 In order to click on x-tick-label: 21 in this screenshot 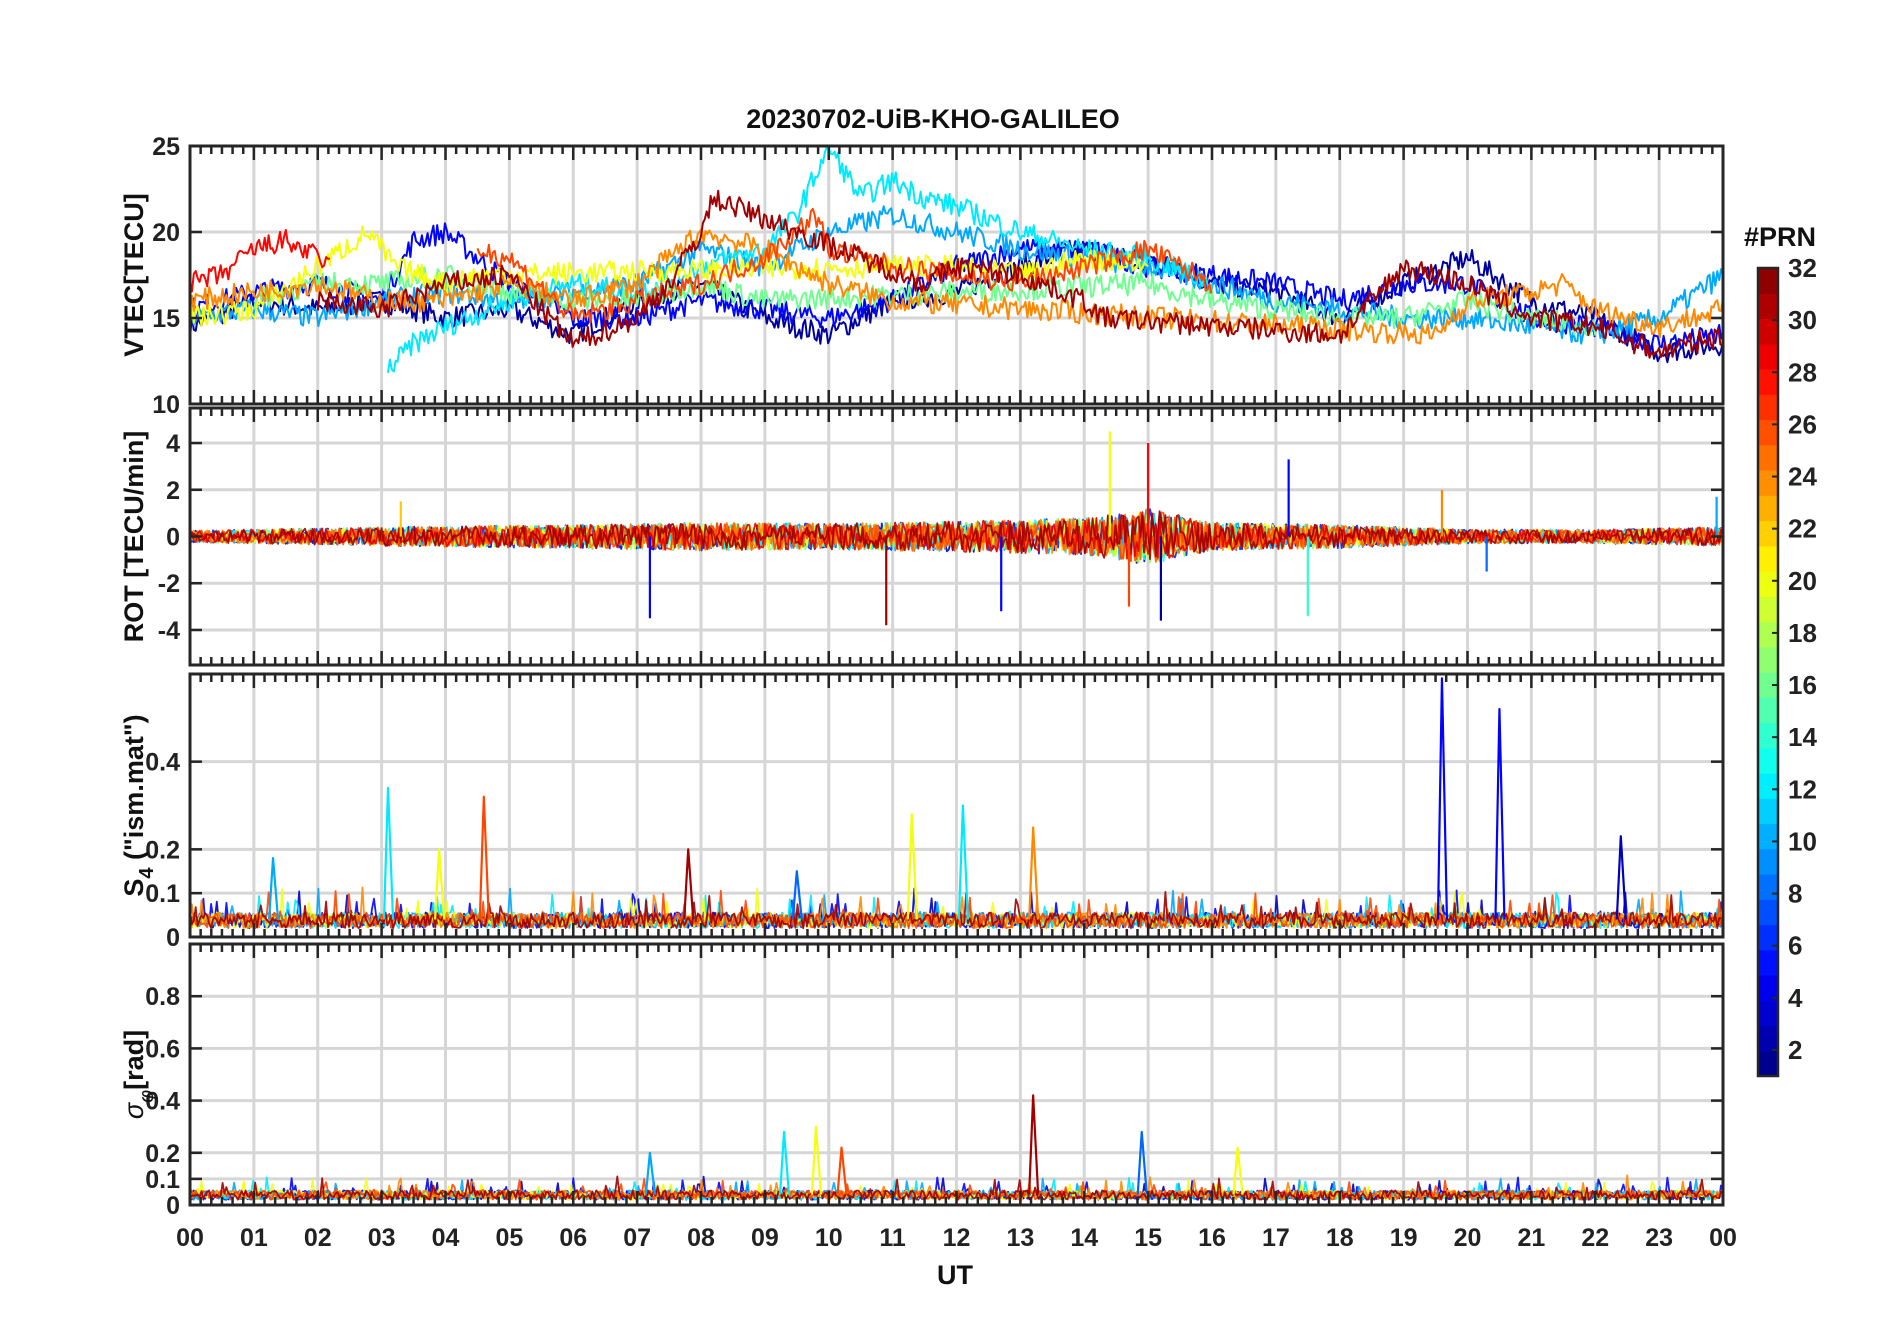, I will do `click(1531, 1238)`.